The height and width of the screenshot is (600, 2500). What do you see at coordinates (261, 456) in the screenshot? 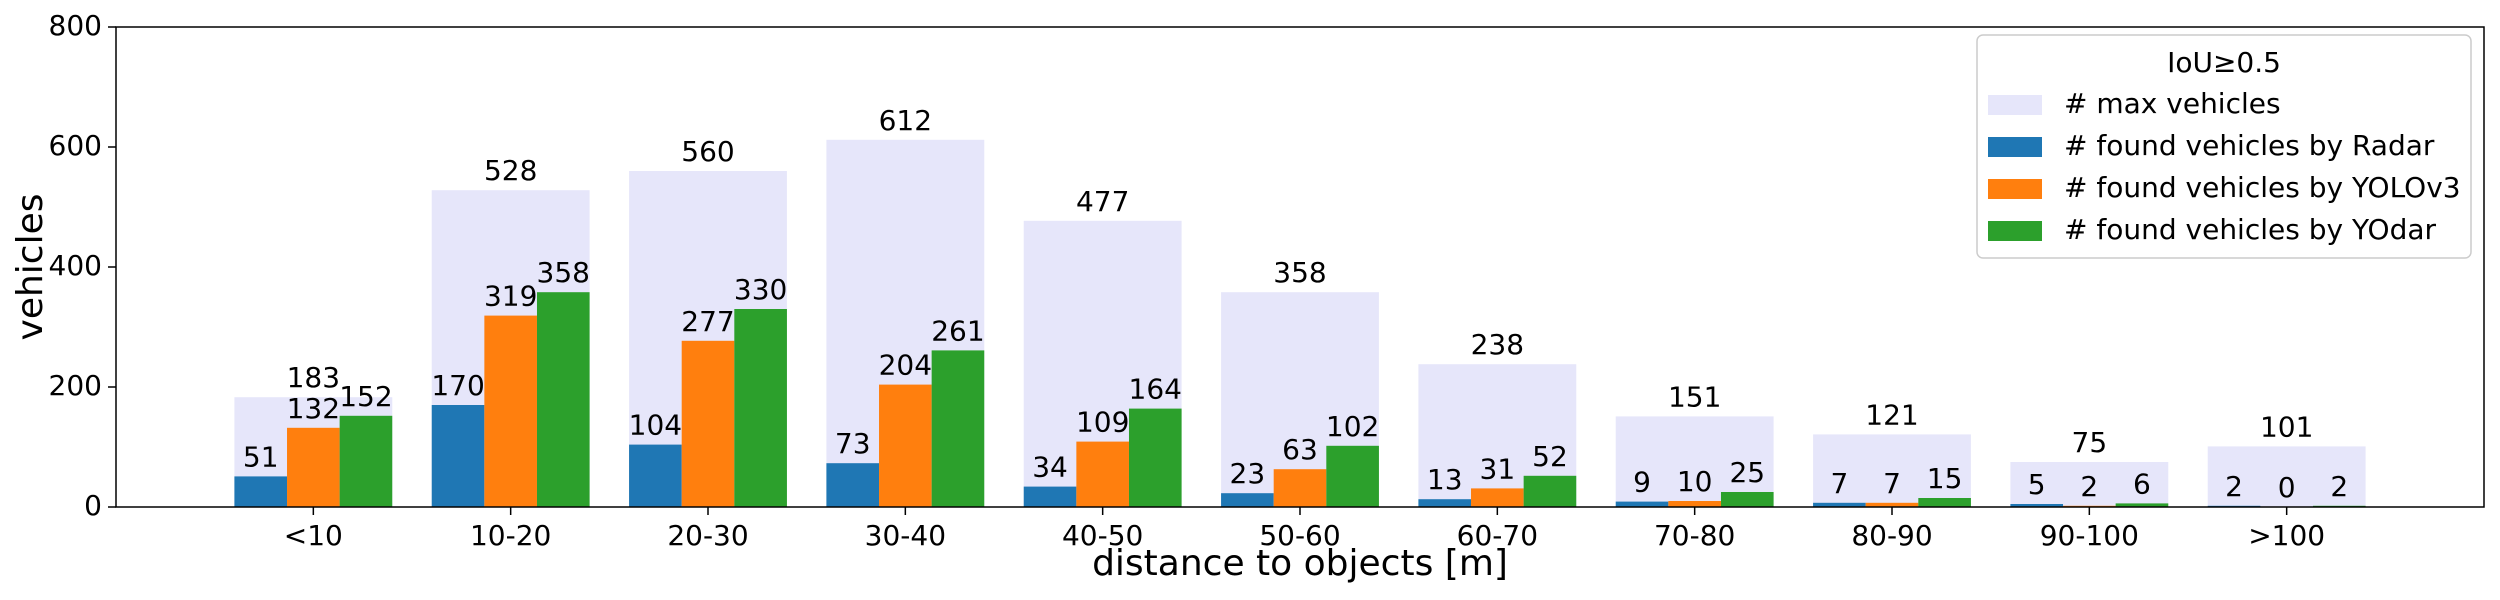
I see `value-label: 51` at bounding box center [261, 456].